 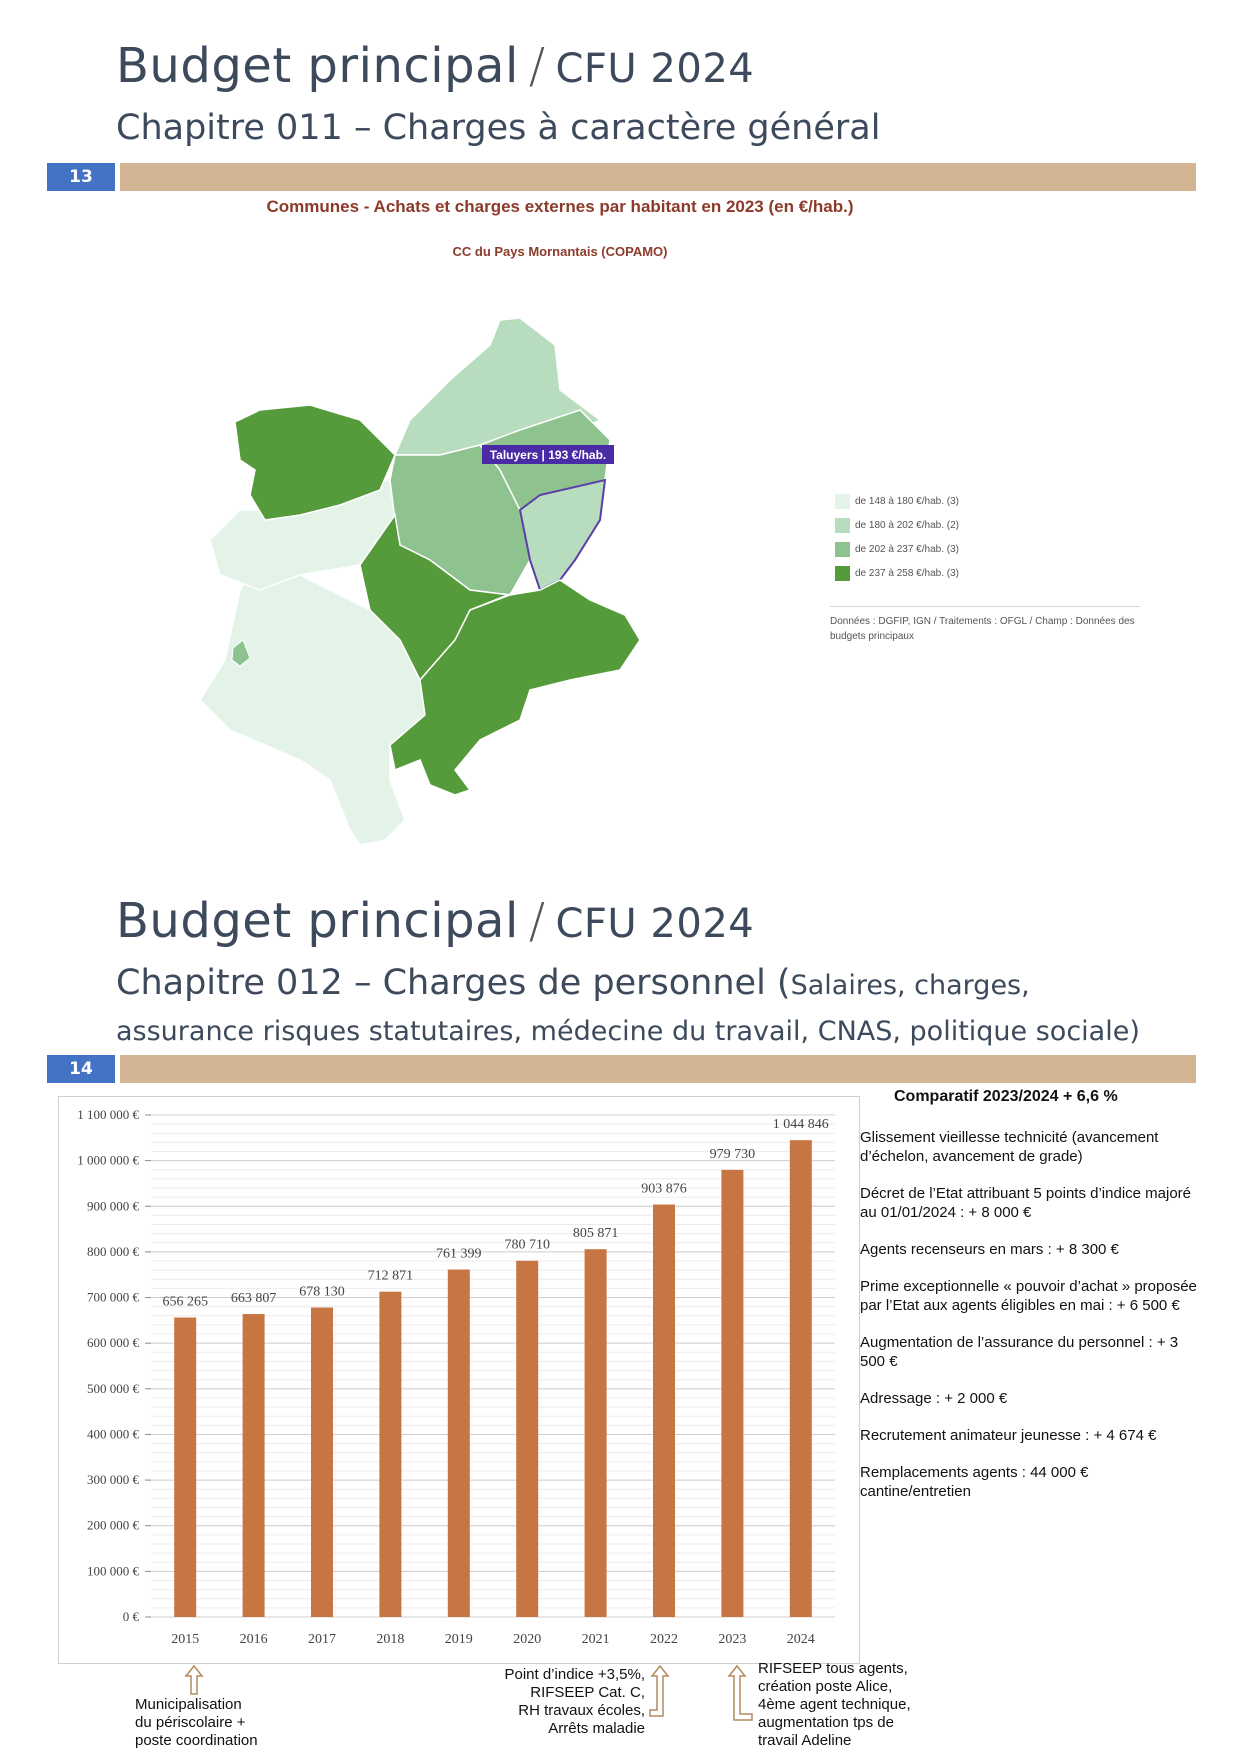 I want to click on slide14-title: Budget principal / CFU 2024, so click(x=435, y=921).